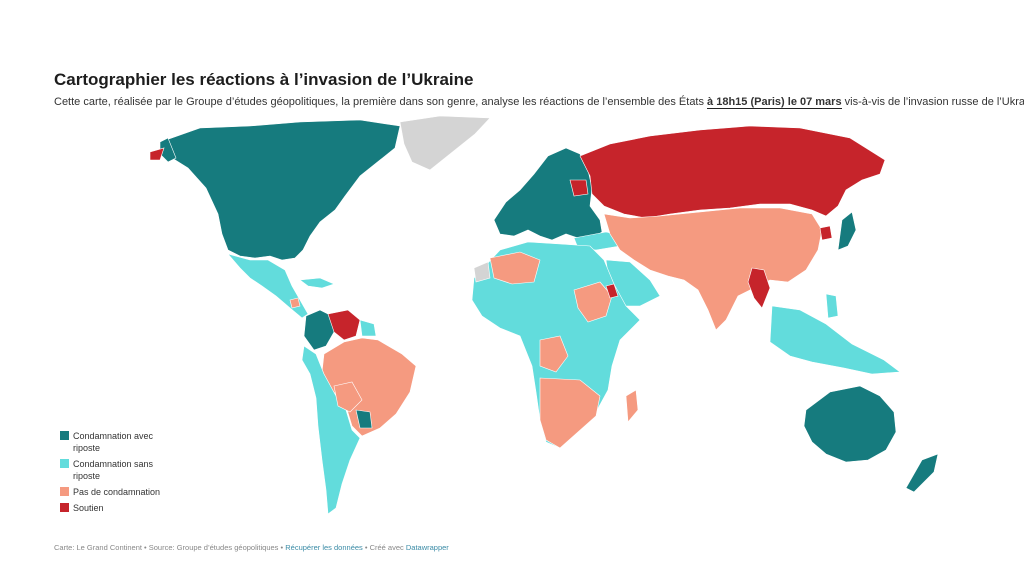 The image size is (1024, 561). What do you see at coordinates (850, 424) in the screenshot?
I see `region-australia` at bounding box center [850, 424].